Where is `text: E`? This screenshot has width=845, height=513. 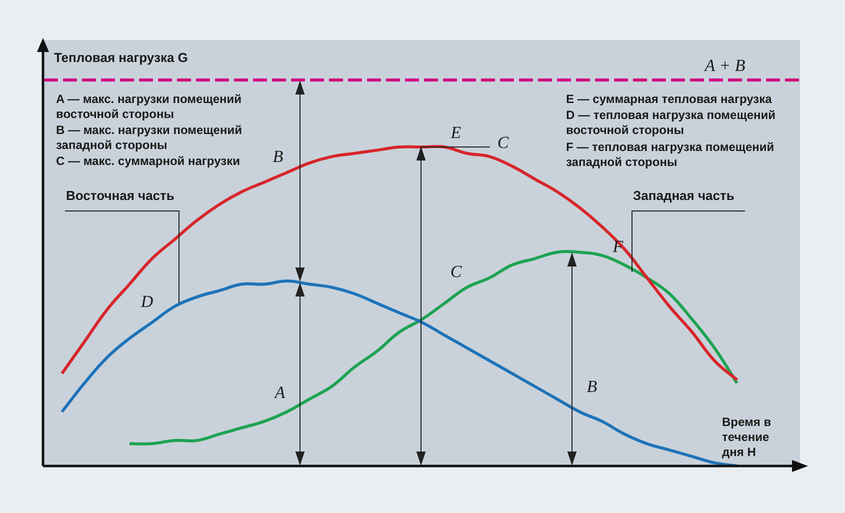 text: E is located at coordinates (456, 133).